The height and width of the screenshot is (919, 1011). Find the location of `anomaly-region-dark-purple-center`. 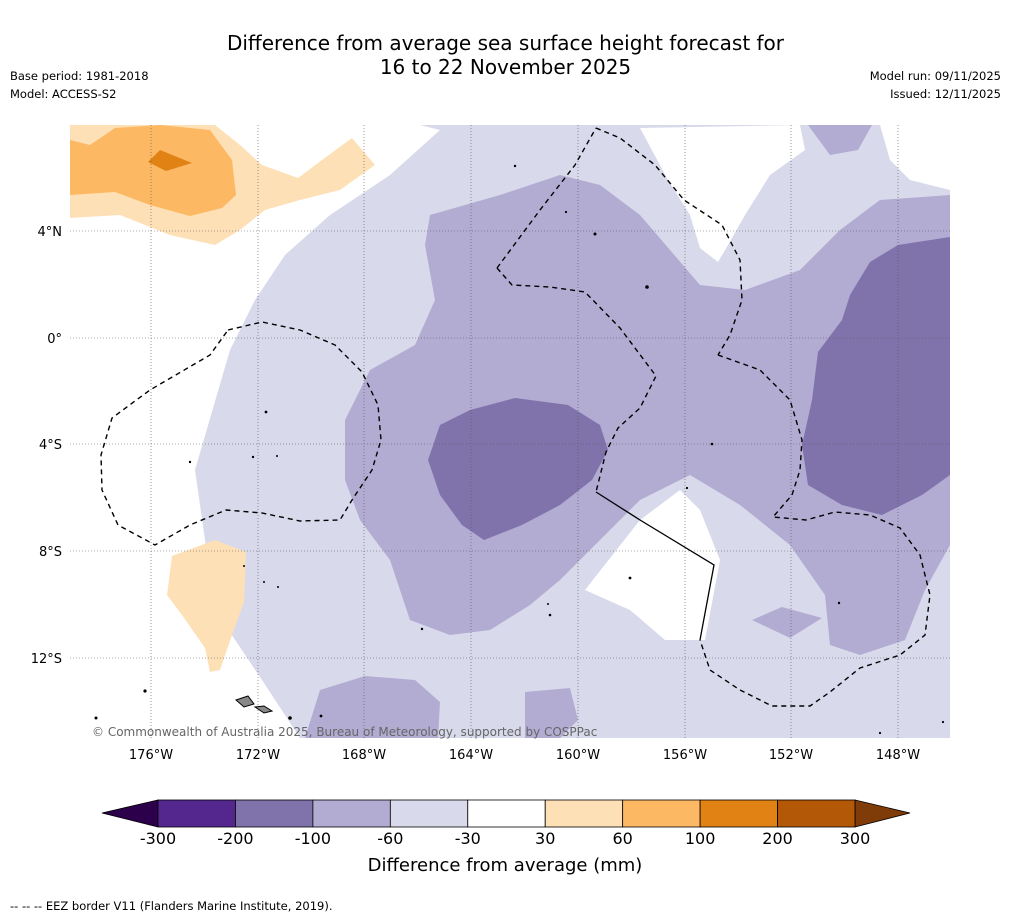

anomaly-region-dark-purple-center is located at coordinates (518, 469).